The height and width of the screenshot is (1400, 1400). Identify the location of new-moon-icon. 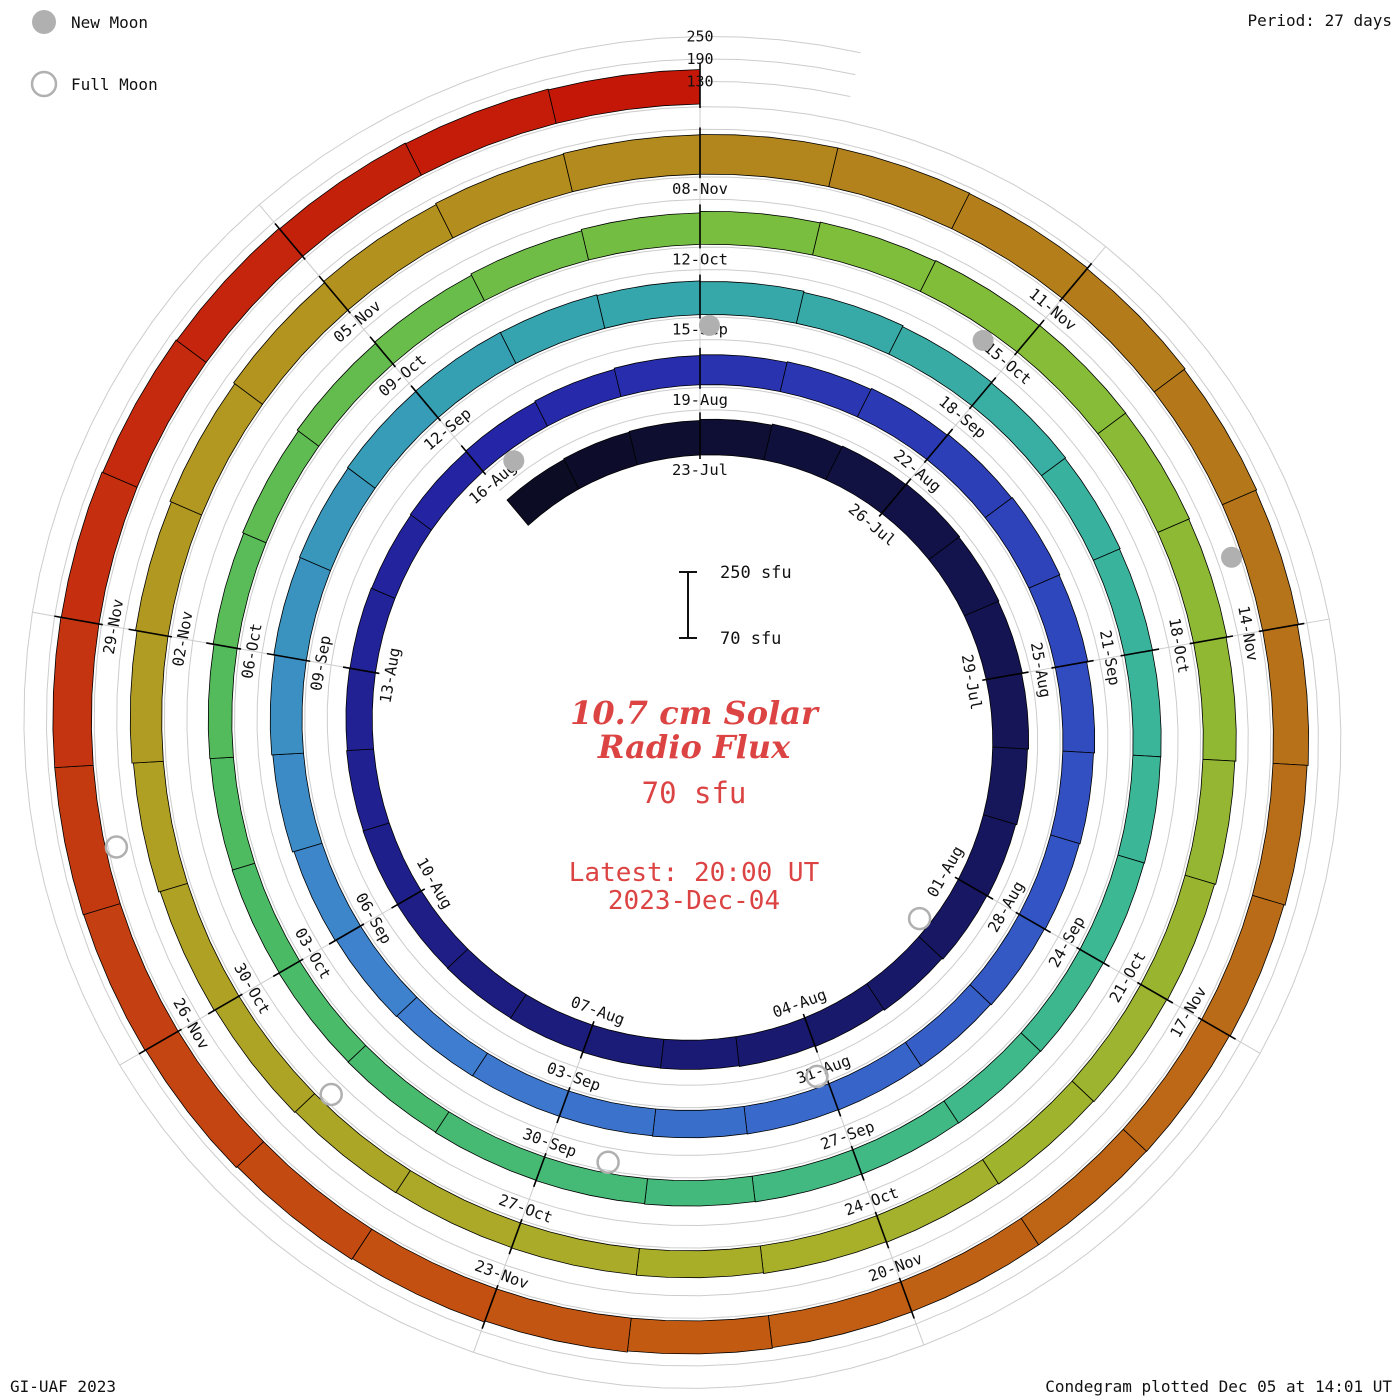
(44, 22).